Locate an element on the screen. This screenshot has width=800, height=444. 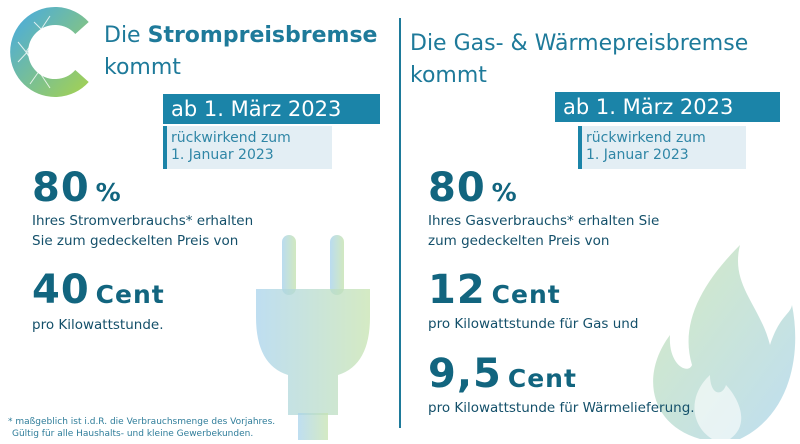
right-percent: 80% is located at coordinates (473, 188).